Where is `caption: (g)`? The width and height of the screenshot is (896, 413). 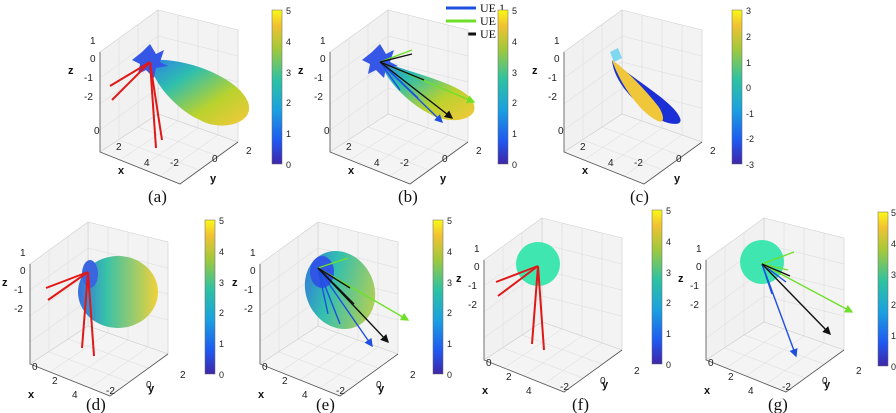
caption: (g) is located at coordinates (778, 404).